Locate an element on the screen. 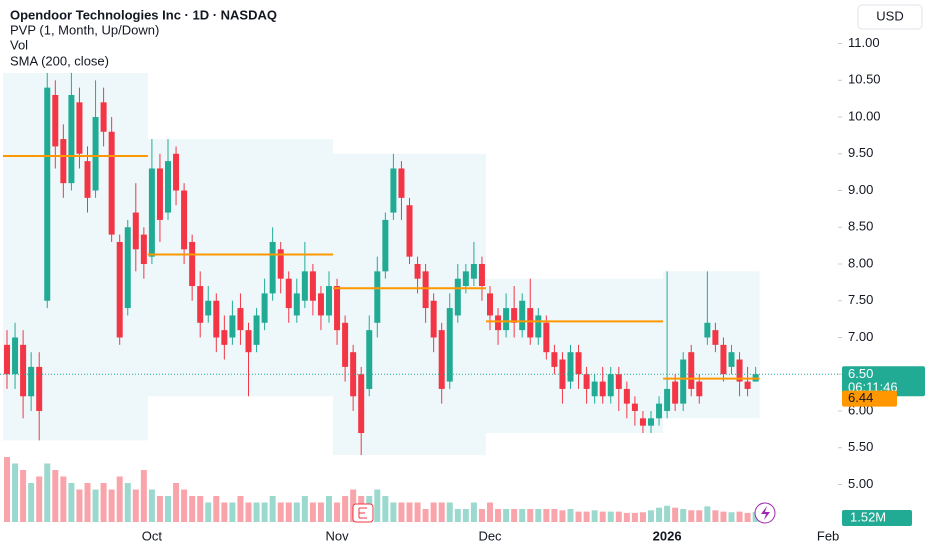 The image size is (932, 550). y-tick-label: 7.00 is located at coordinates (860, 336).